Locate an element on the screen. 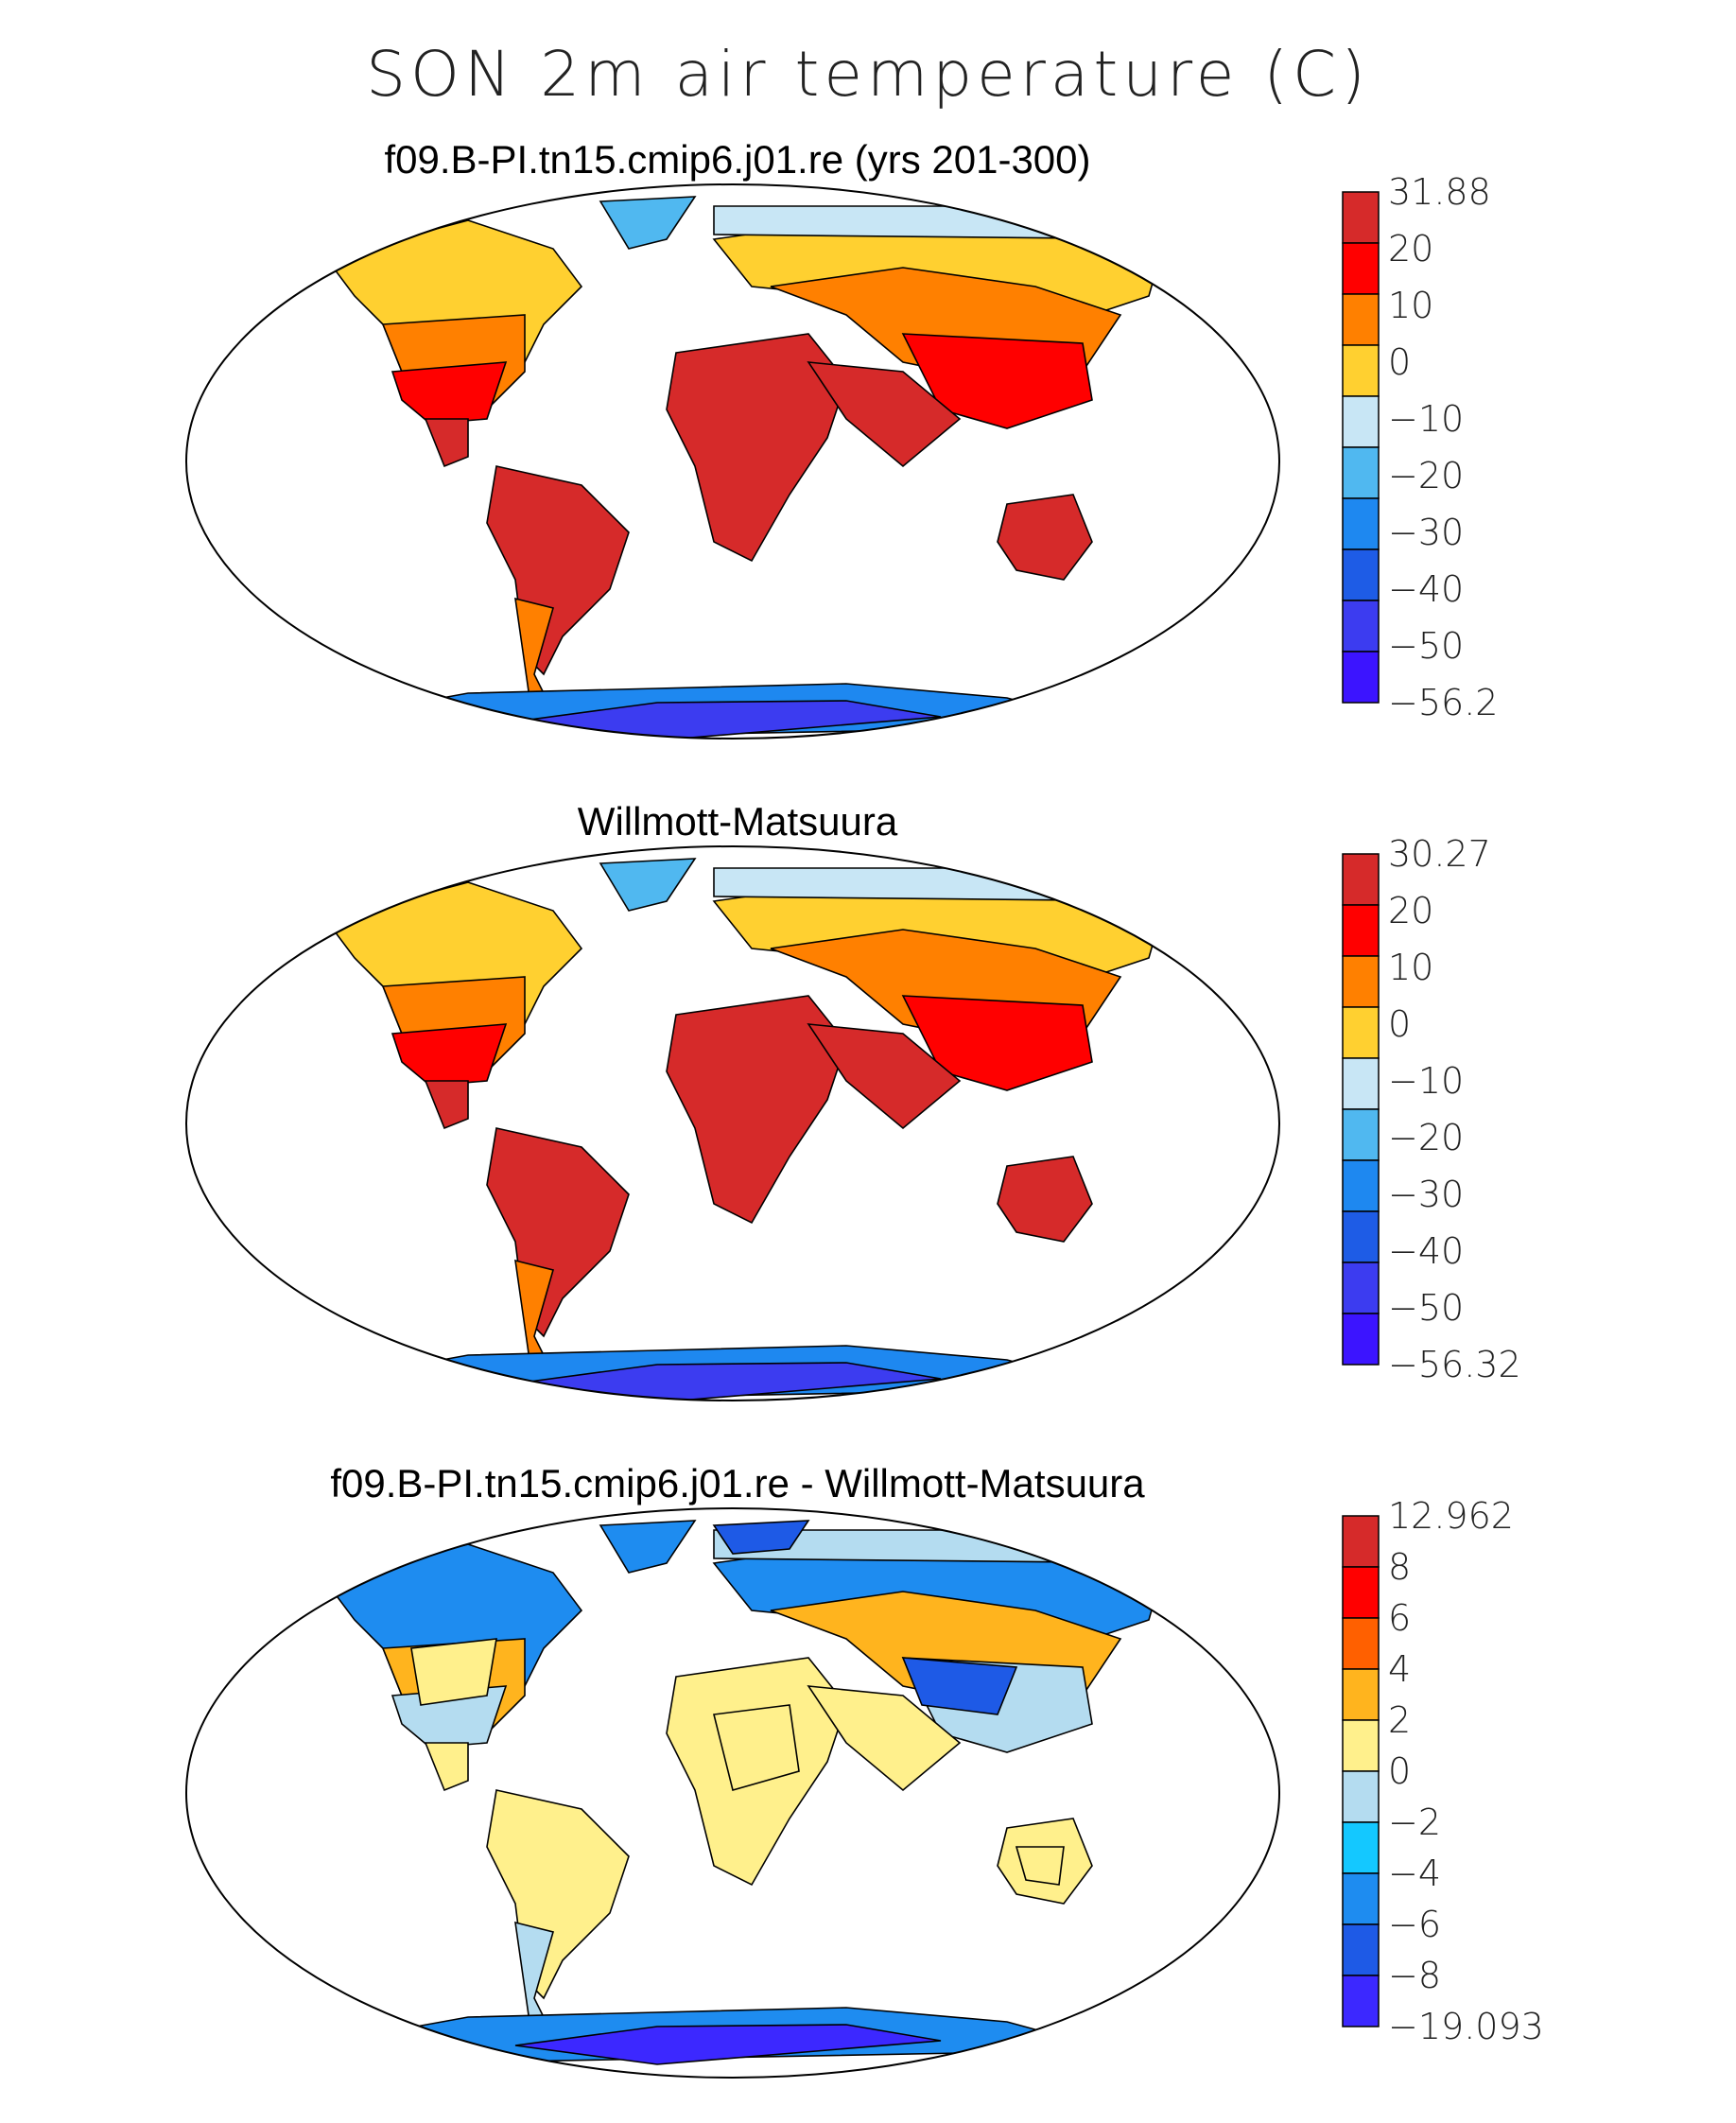  colorbar-label: 2 is located at coordinates (1399, 1720).